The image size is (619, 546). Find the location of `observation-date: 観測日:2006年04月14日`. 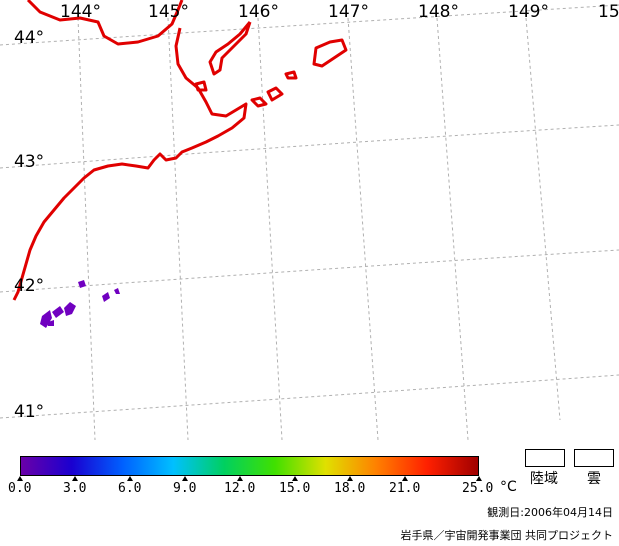

observation-date: 観測日:2006年04月14日 is located at coordinates (550, 512).